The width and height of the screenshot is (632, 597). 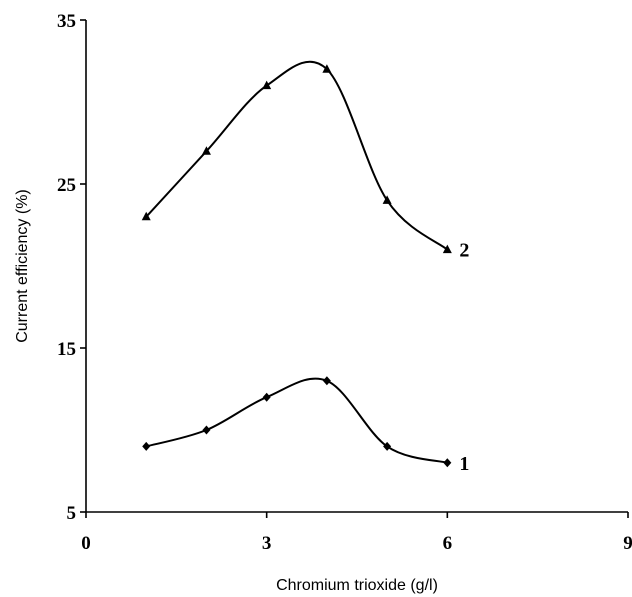 I want to click on y-tick-label: 35, so click(x=66, y=21).